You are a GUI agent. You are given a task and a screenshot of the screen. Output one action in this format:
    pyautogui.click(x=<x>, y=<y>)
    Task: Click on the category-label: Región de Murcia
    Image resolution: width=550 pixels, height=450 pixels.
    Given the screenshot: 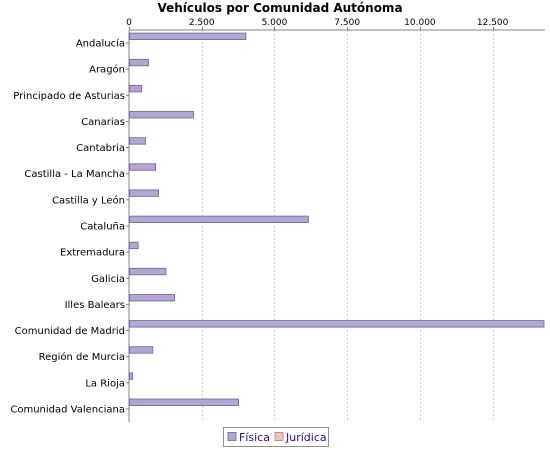 What is the action you would take?
    pyautogui.click(x=82, y=357)
    